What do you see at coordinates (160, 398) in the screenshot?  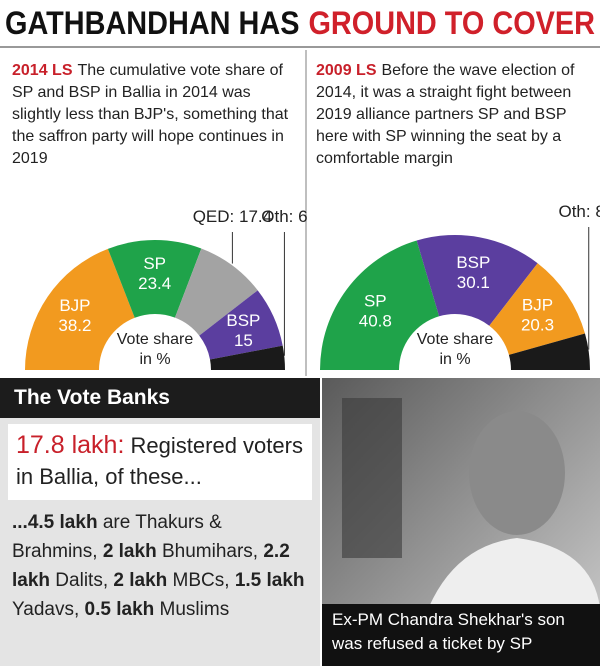 I see `section-heading: The Vote Banks` at bounding box center [160, 398].